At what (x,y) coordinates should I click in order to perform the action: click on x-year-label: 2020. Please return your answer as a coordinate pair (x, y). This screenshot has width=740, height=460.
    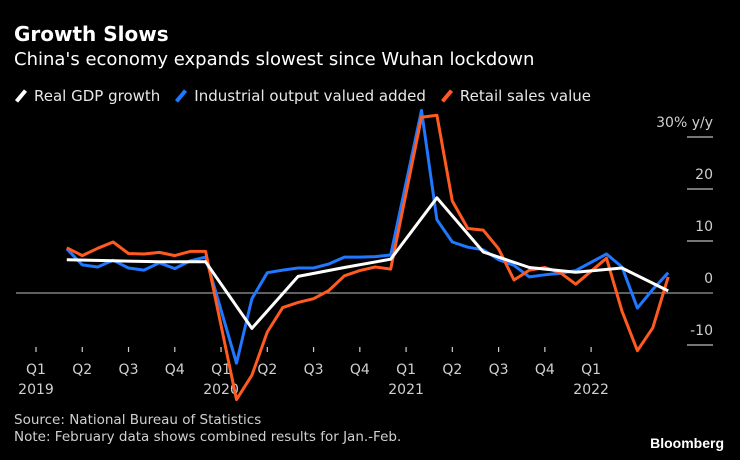
    Looking at the image, I should click on (221, 390).